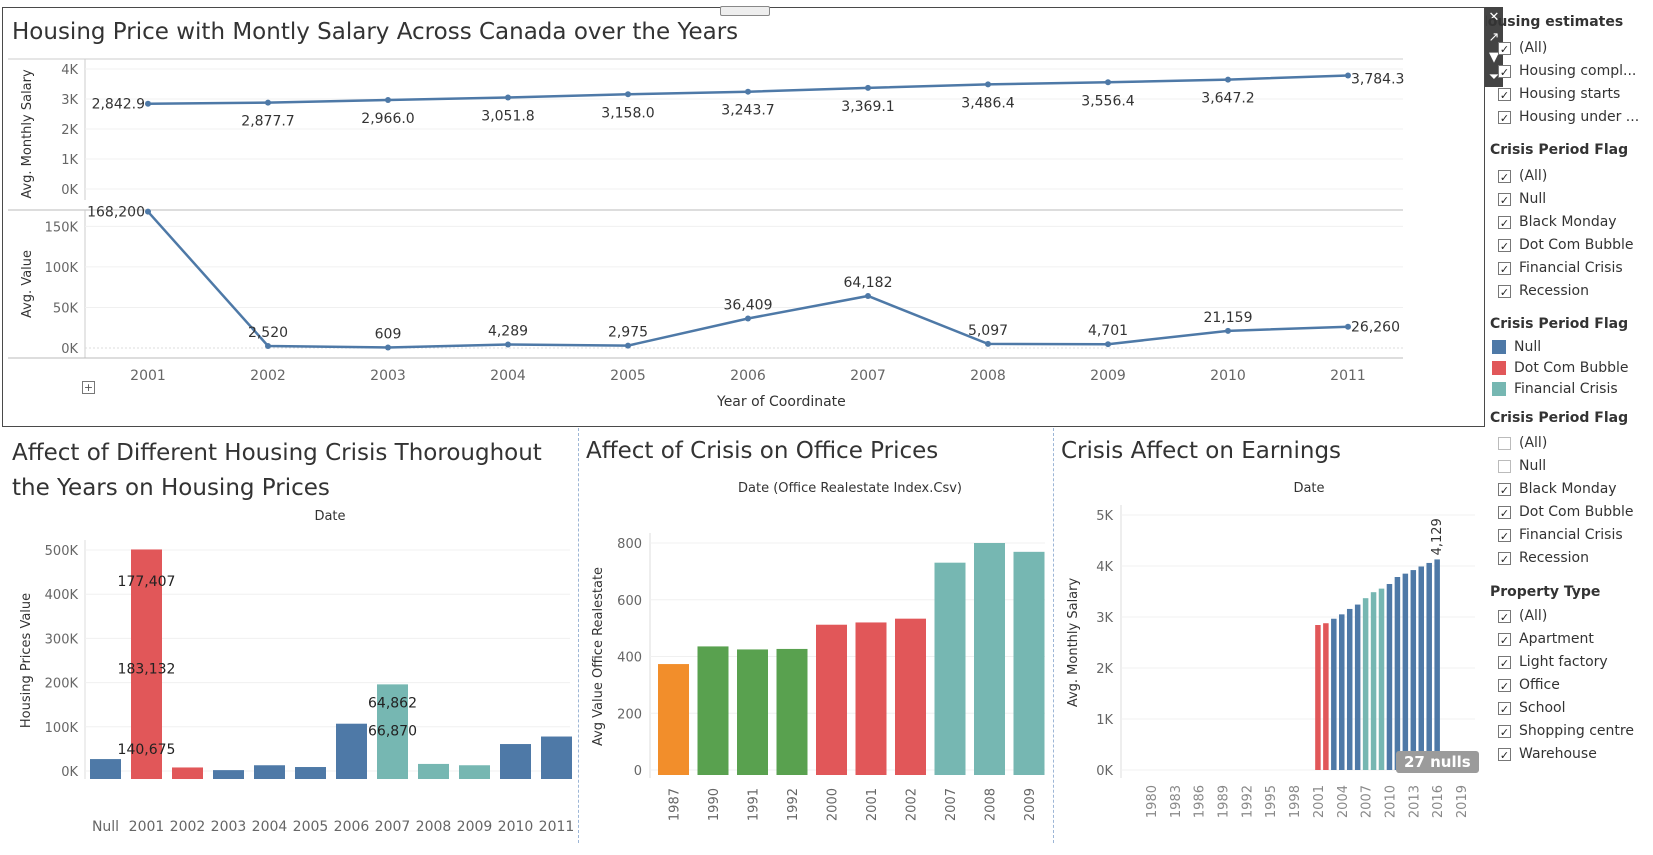  What do you see at coordinates (1576, 731) in the screenshot?
I see `filter-option-label: Shopping centre` at bounding box center [1576, 731].